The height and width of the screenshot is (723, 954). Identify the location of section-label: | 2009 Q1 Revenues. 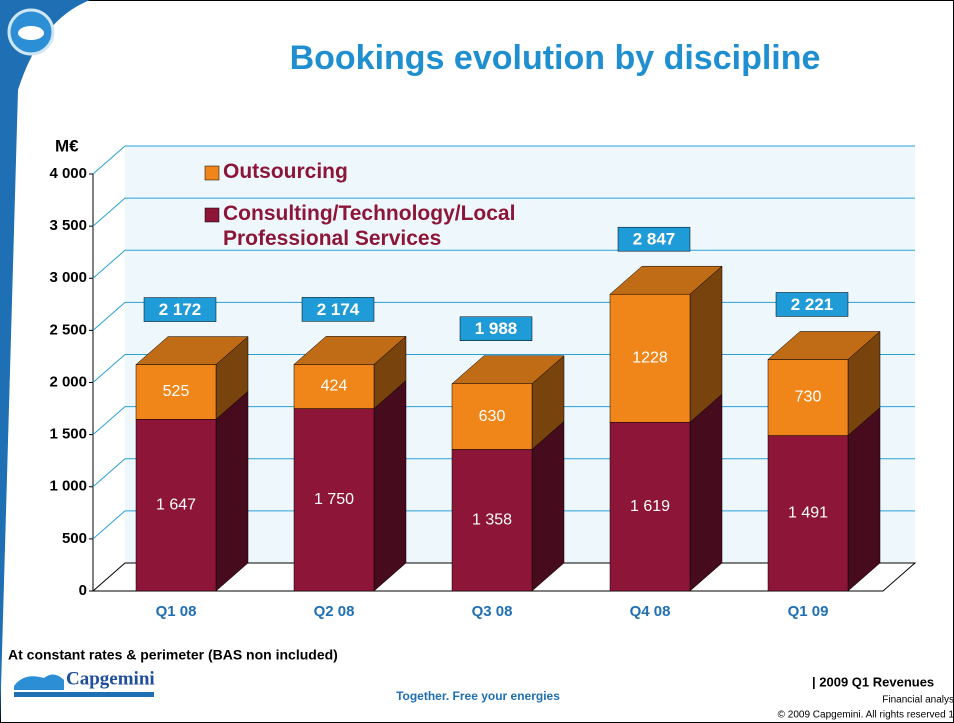
(873, 681).